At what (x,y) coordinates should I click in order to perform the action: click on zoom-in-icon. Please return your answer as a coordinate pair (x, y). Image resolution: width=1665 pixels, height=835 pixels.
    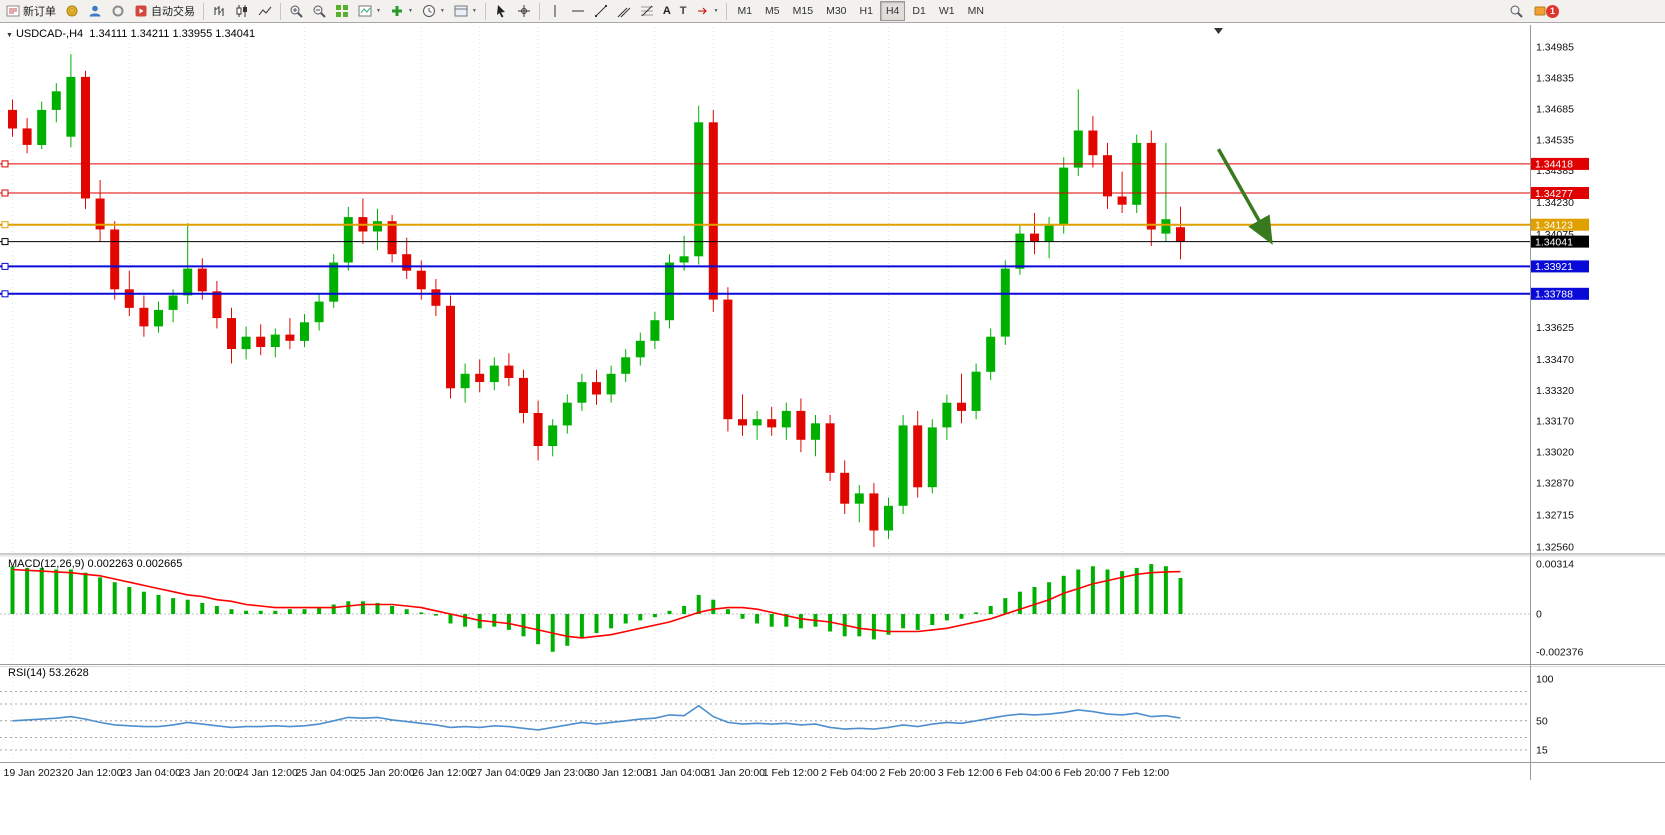
    Looking at the image, I should click on (296, 11).